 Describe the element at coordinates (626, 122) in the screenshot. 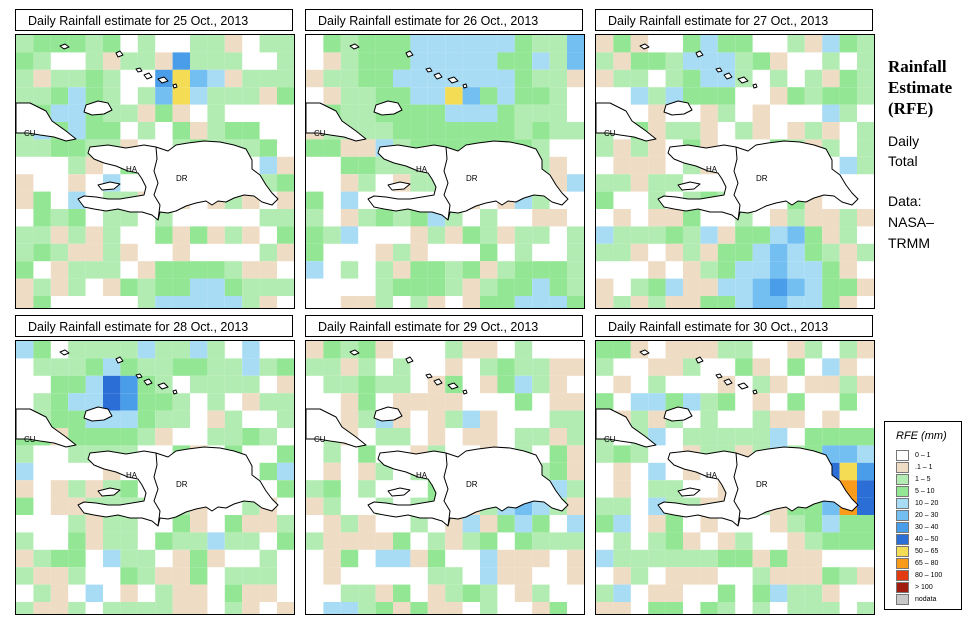

I see `cuba-outline` at that location.